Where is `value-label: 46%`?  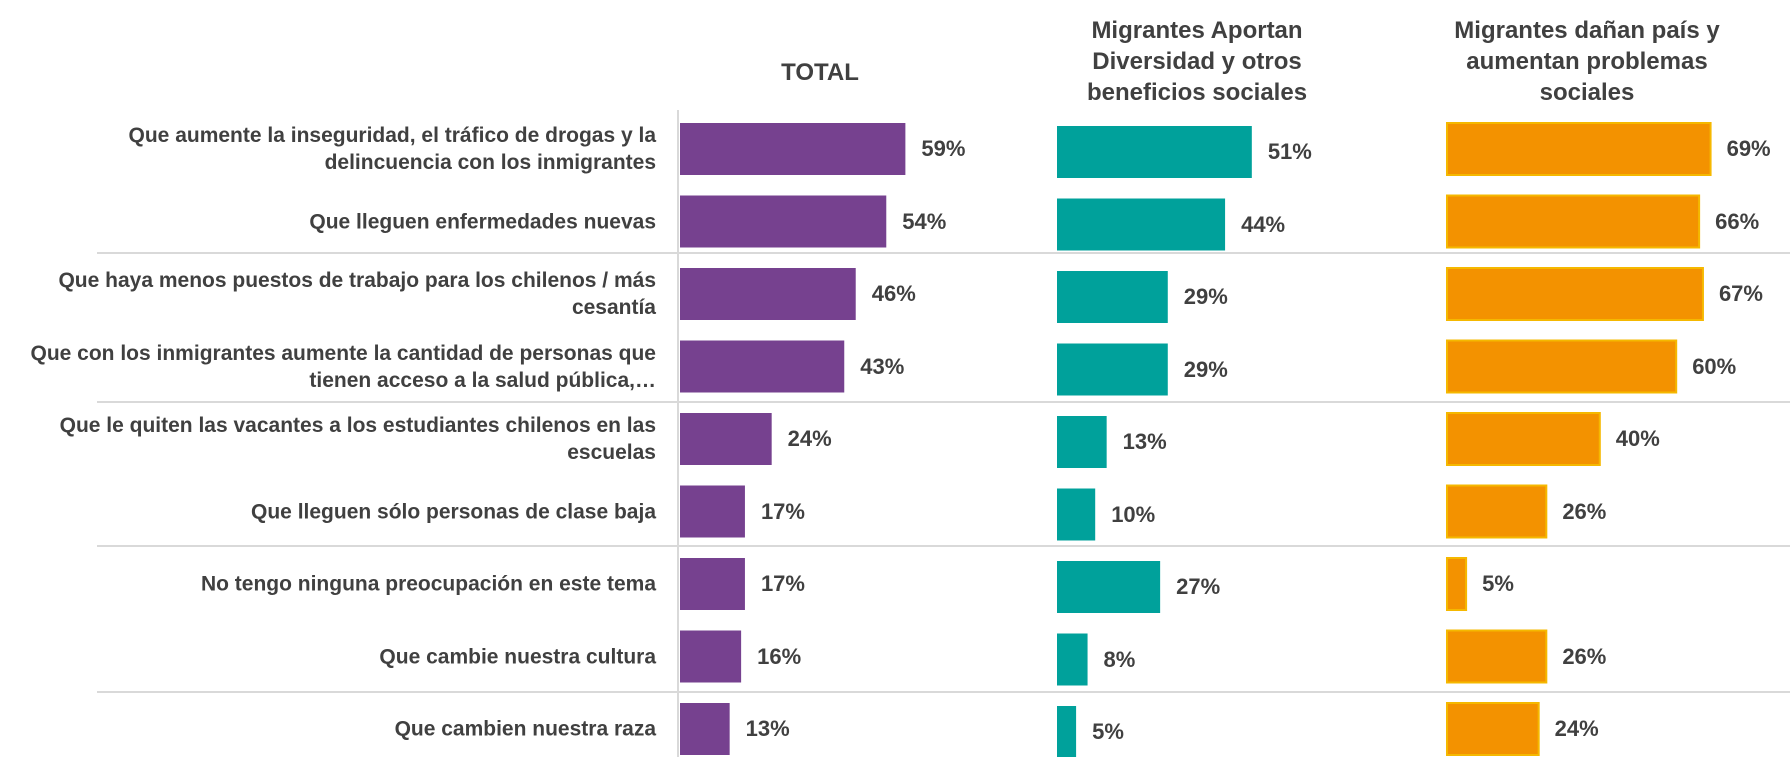 value-label: 46% is located at coordinates (893, 293).